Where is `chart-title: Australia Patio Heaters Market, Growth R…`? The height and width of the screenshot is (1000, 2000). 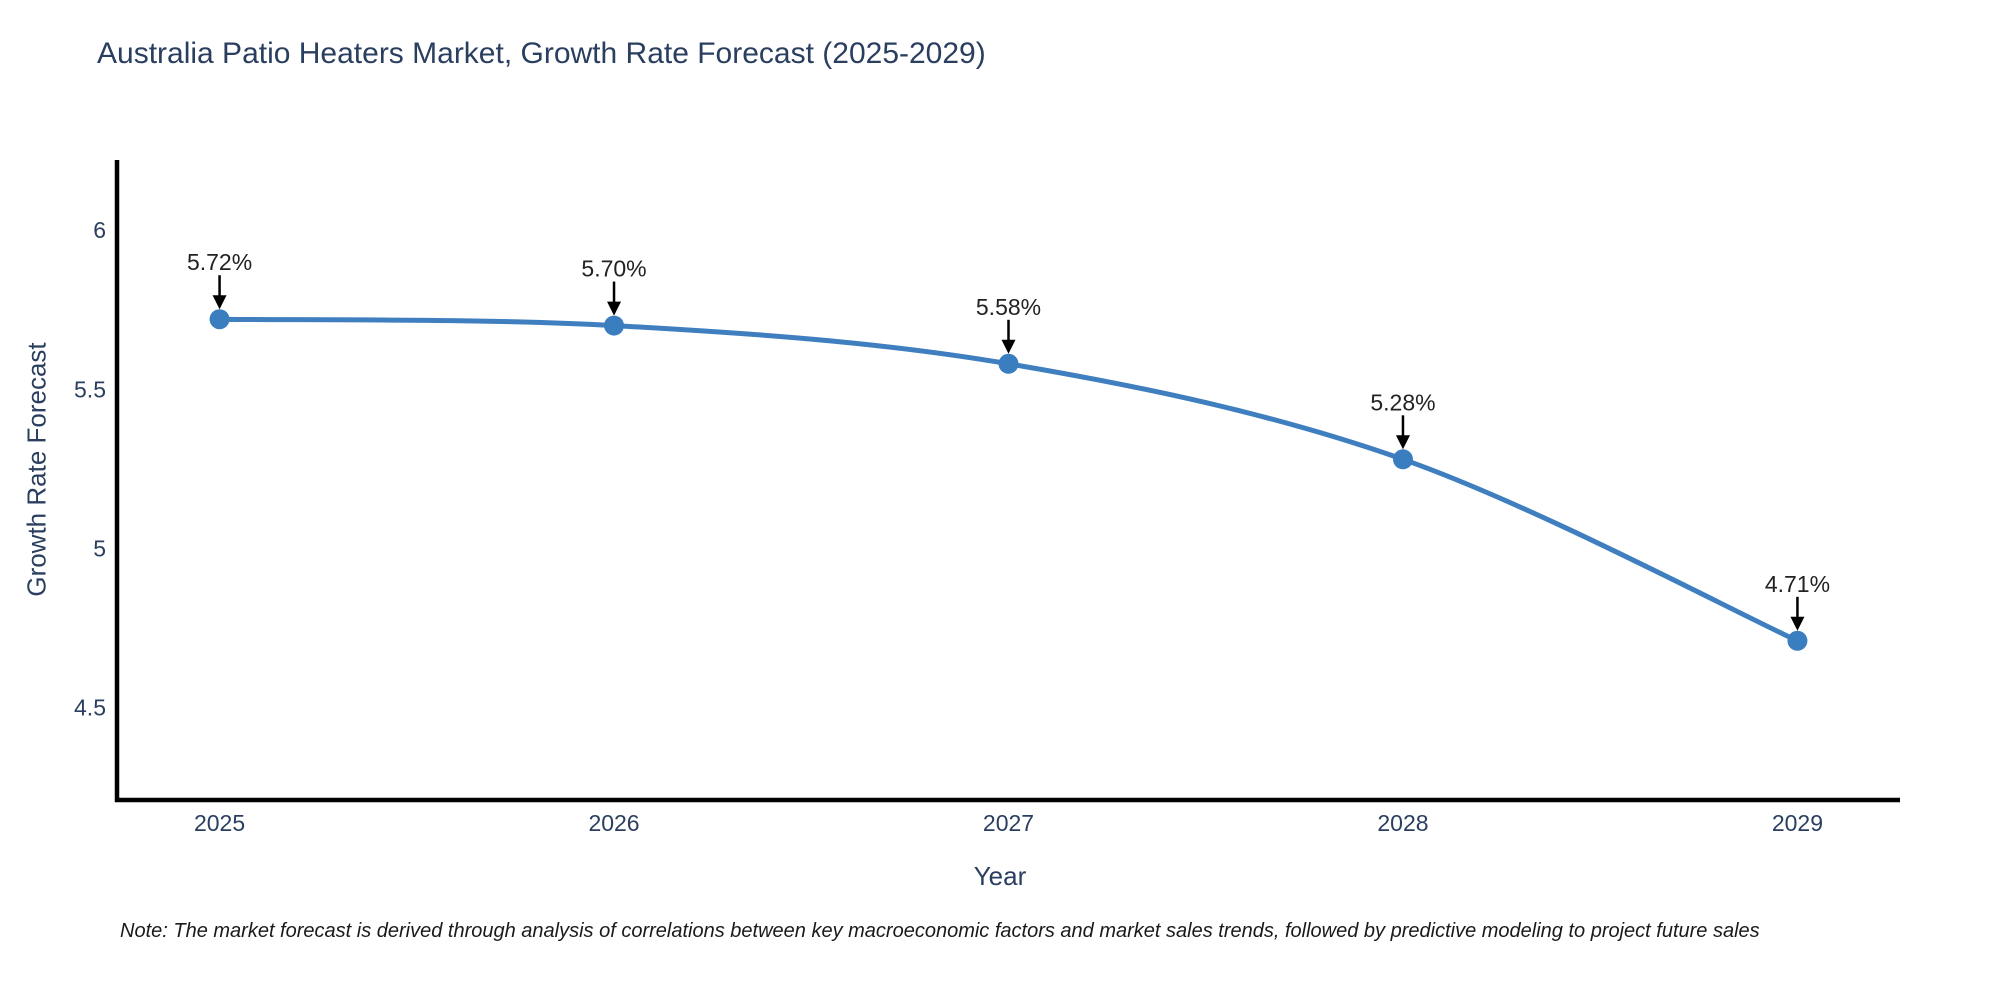 chart-title: Australia Patio Heaters Market, Growth R… is located at coordinates (541, 53).